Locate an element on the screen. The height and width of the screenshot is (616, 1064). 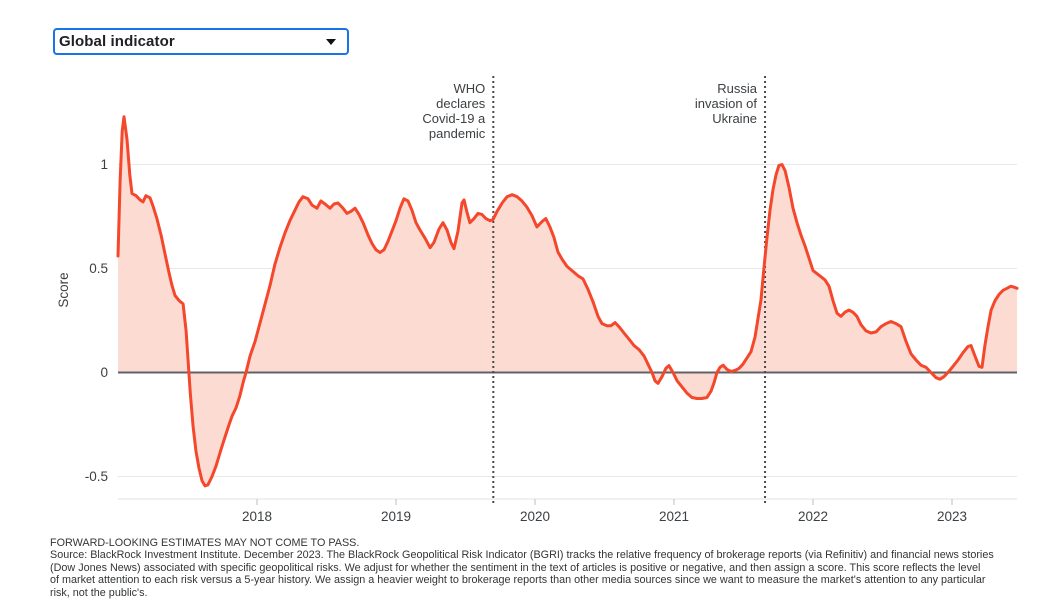
indicator-dropdown: Global indicator is located at coordinates (201, 41).